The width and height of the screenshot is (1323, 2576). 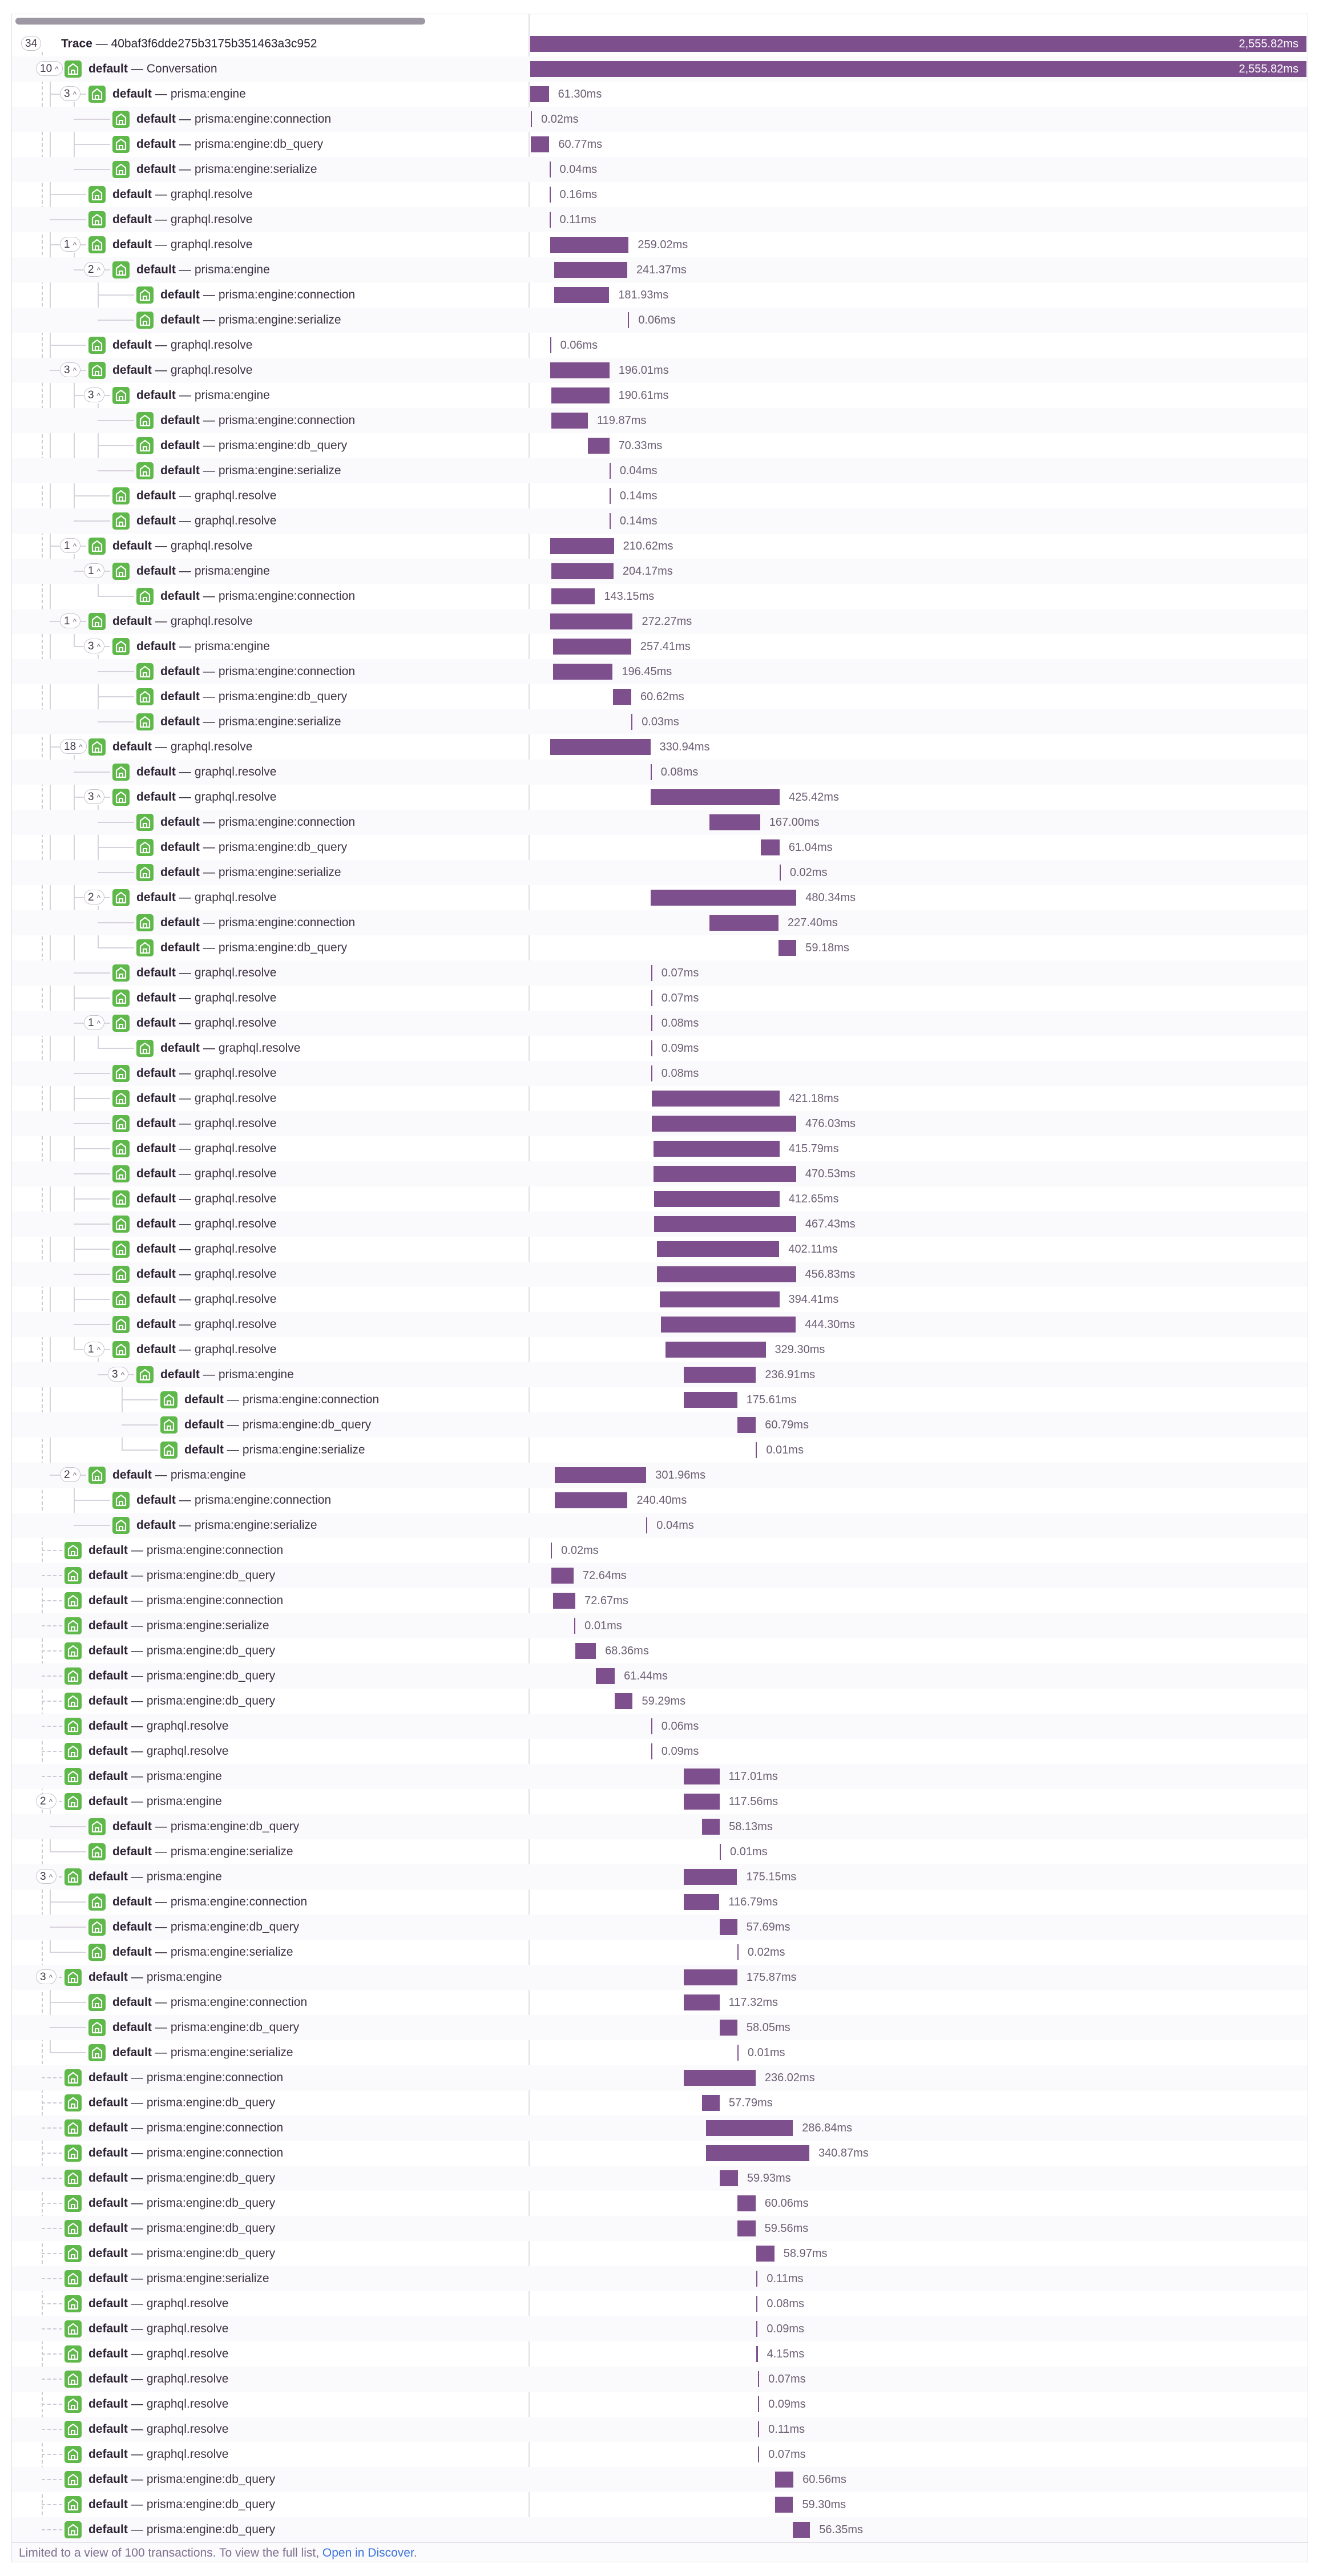 I want to click on span-row: default — prisma:engine:db_query 61.44ms, so click(x=660, y=1676).